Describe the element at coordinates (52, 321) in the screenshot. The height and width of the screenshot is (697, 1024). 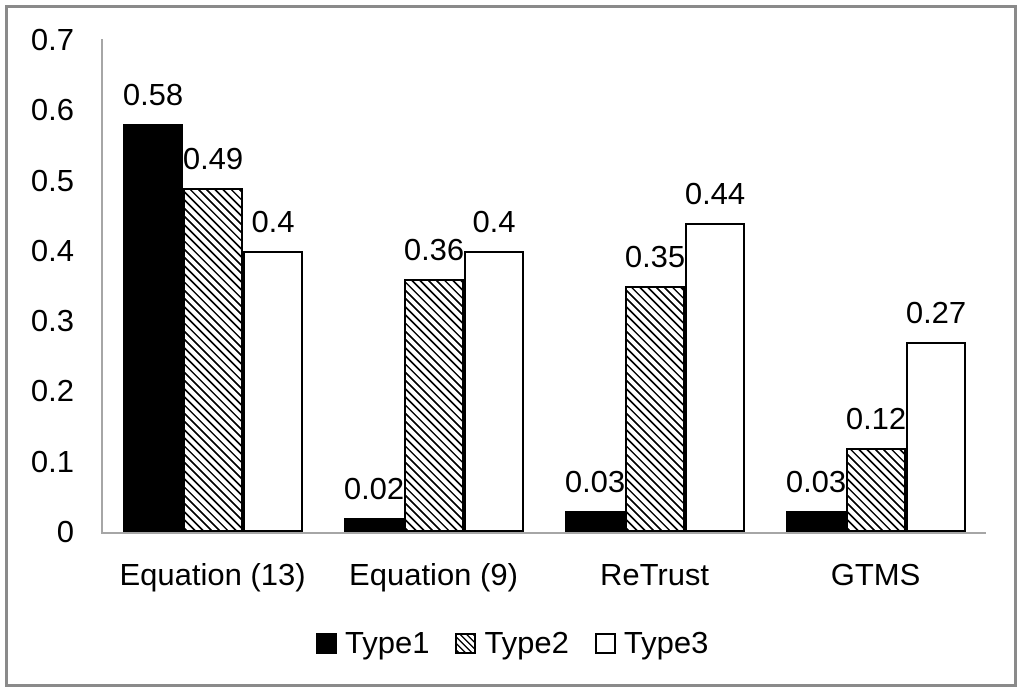
I see `y-tick-label: 0.3` at that location.